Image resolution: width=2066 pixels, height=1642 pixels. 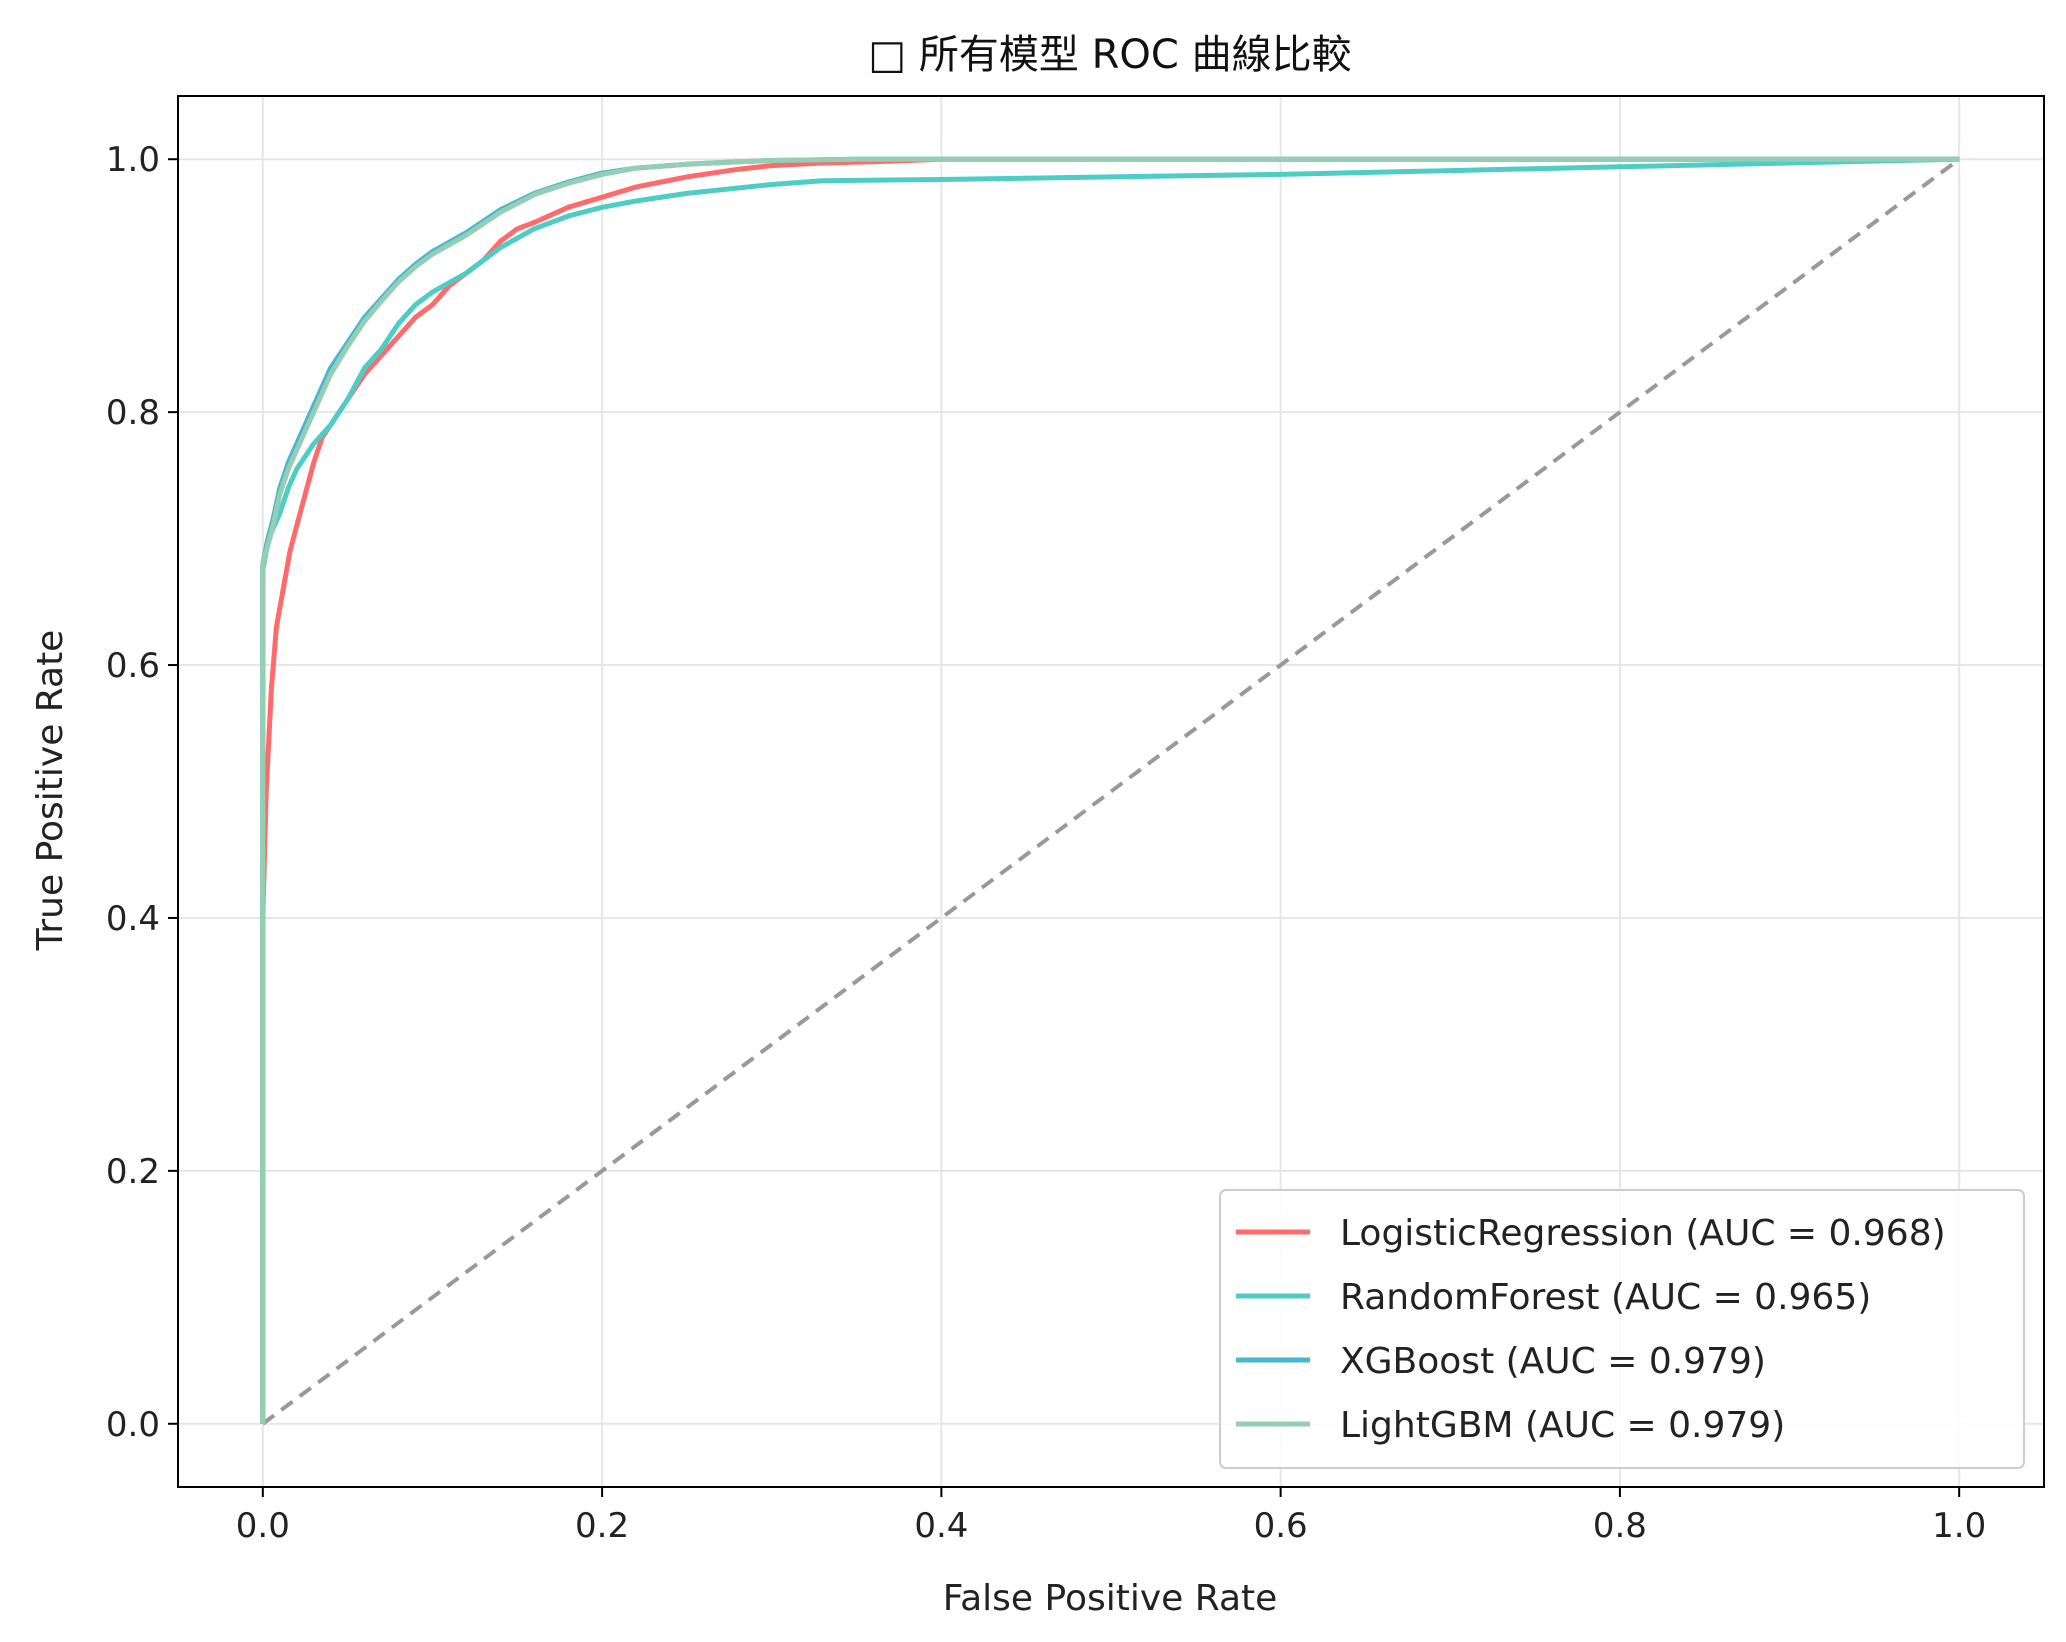 What do you see at coordinates (941, 1526) in the screenshot?
I see `x-tick-label: 0.4` at bounding box center [941, 1526].